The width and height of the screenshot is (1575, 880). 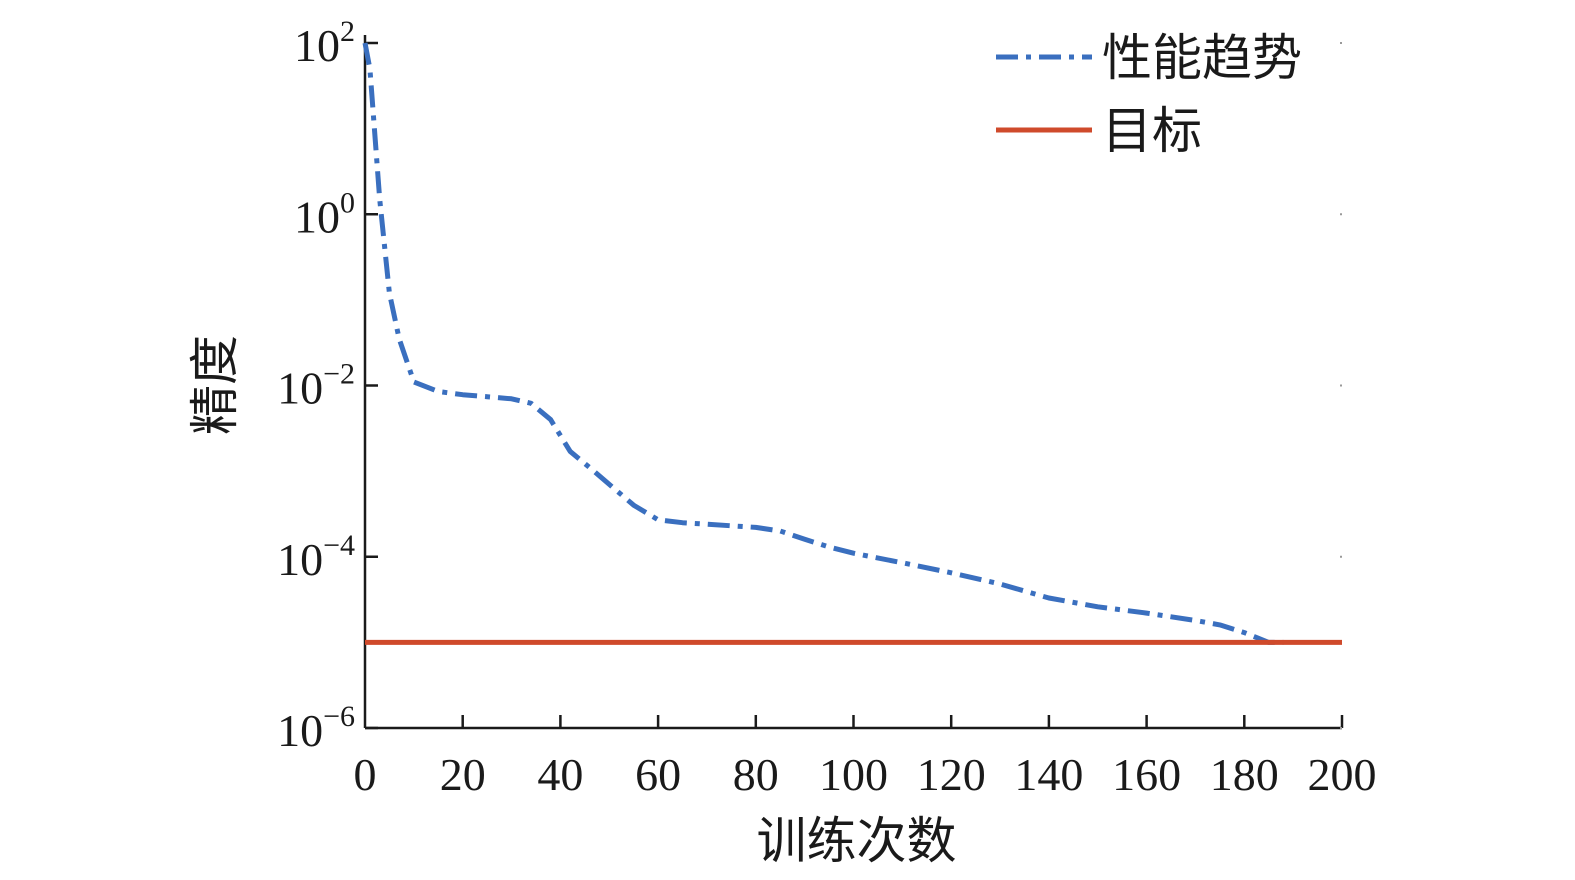 What do you see at coordinates (215, 385) in the screenshot?
I see `y-axis-title: 精度` at bounding box center [215, 385].